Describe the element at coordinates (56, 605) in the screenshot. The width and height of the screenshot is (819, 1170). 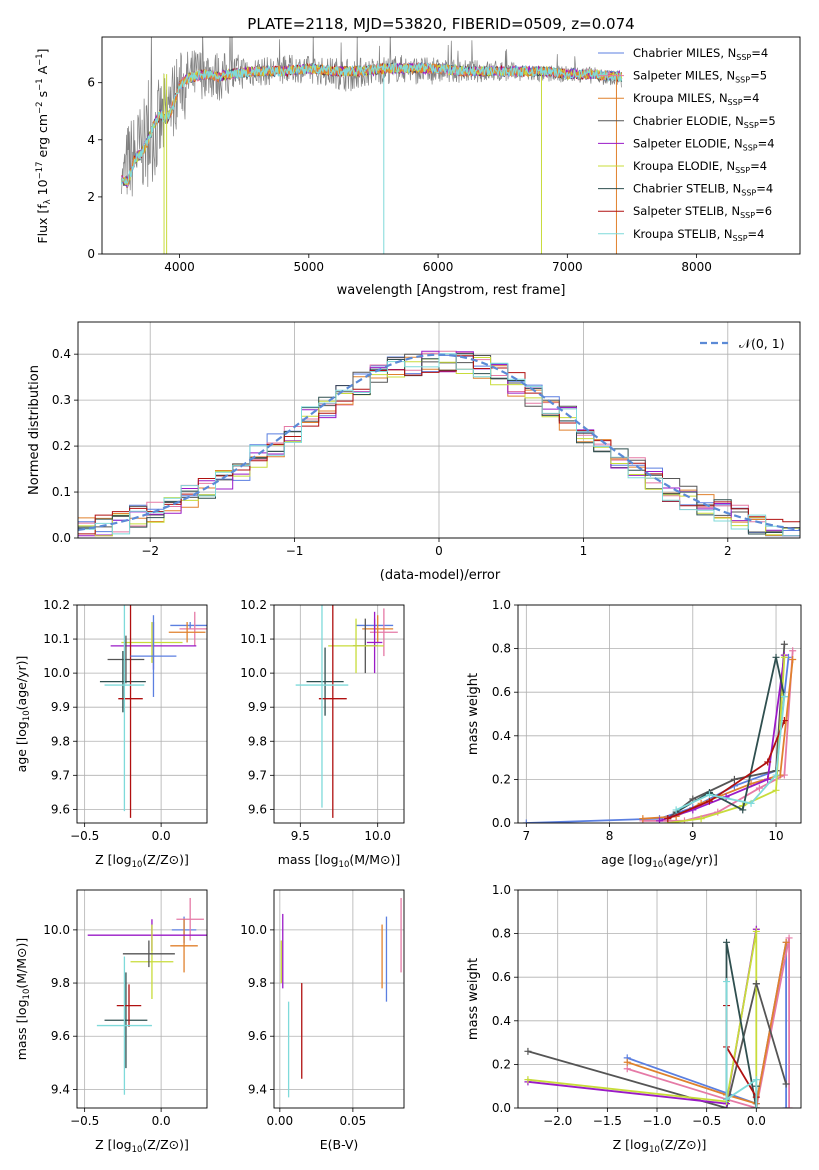
I see `y-tick-label: 10.2` at that location.